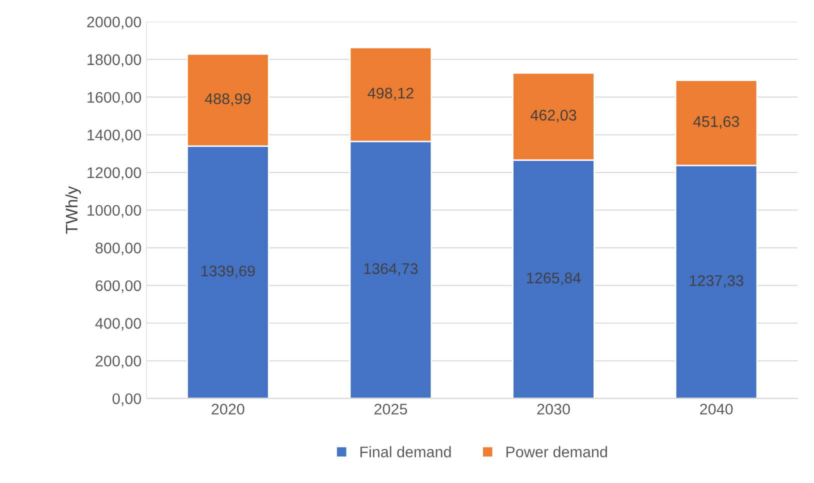  What do you see at coordinates (553, 409) in the screenshot?
I see `x-tick-label: 2030` at bounding box center [553, 409].